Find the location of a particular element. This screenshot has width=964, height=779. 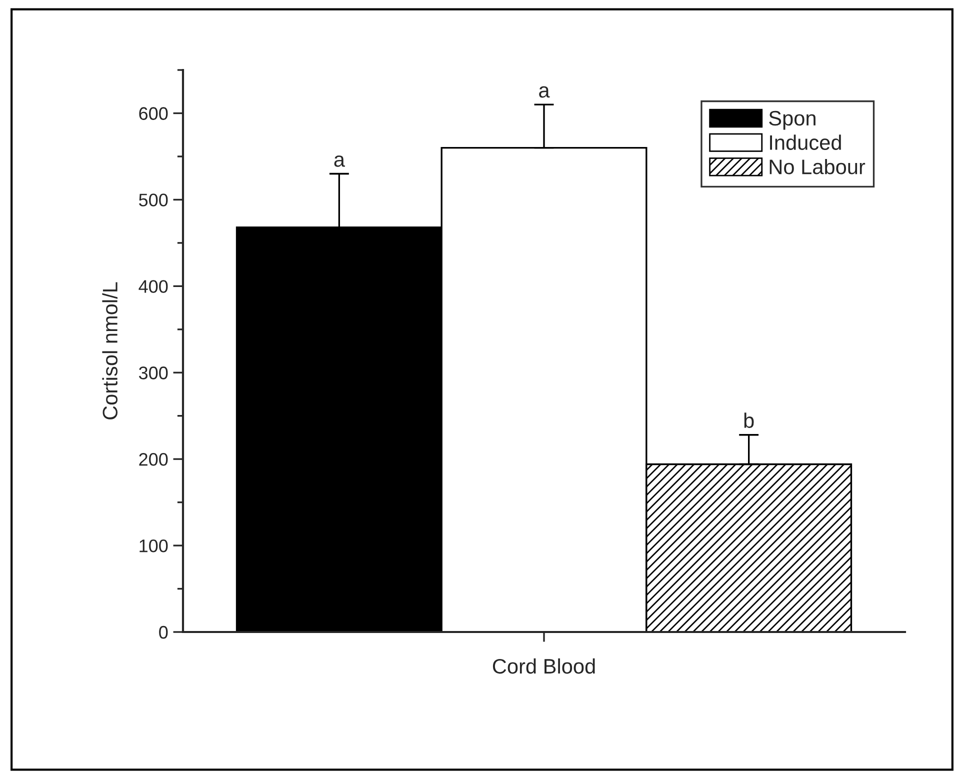

y-tick-label: 200 is located at coordinates (153, 459).